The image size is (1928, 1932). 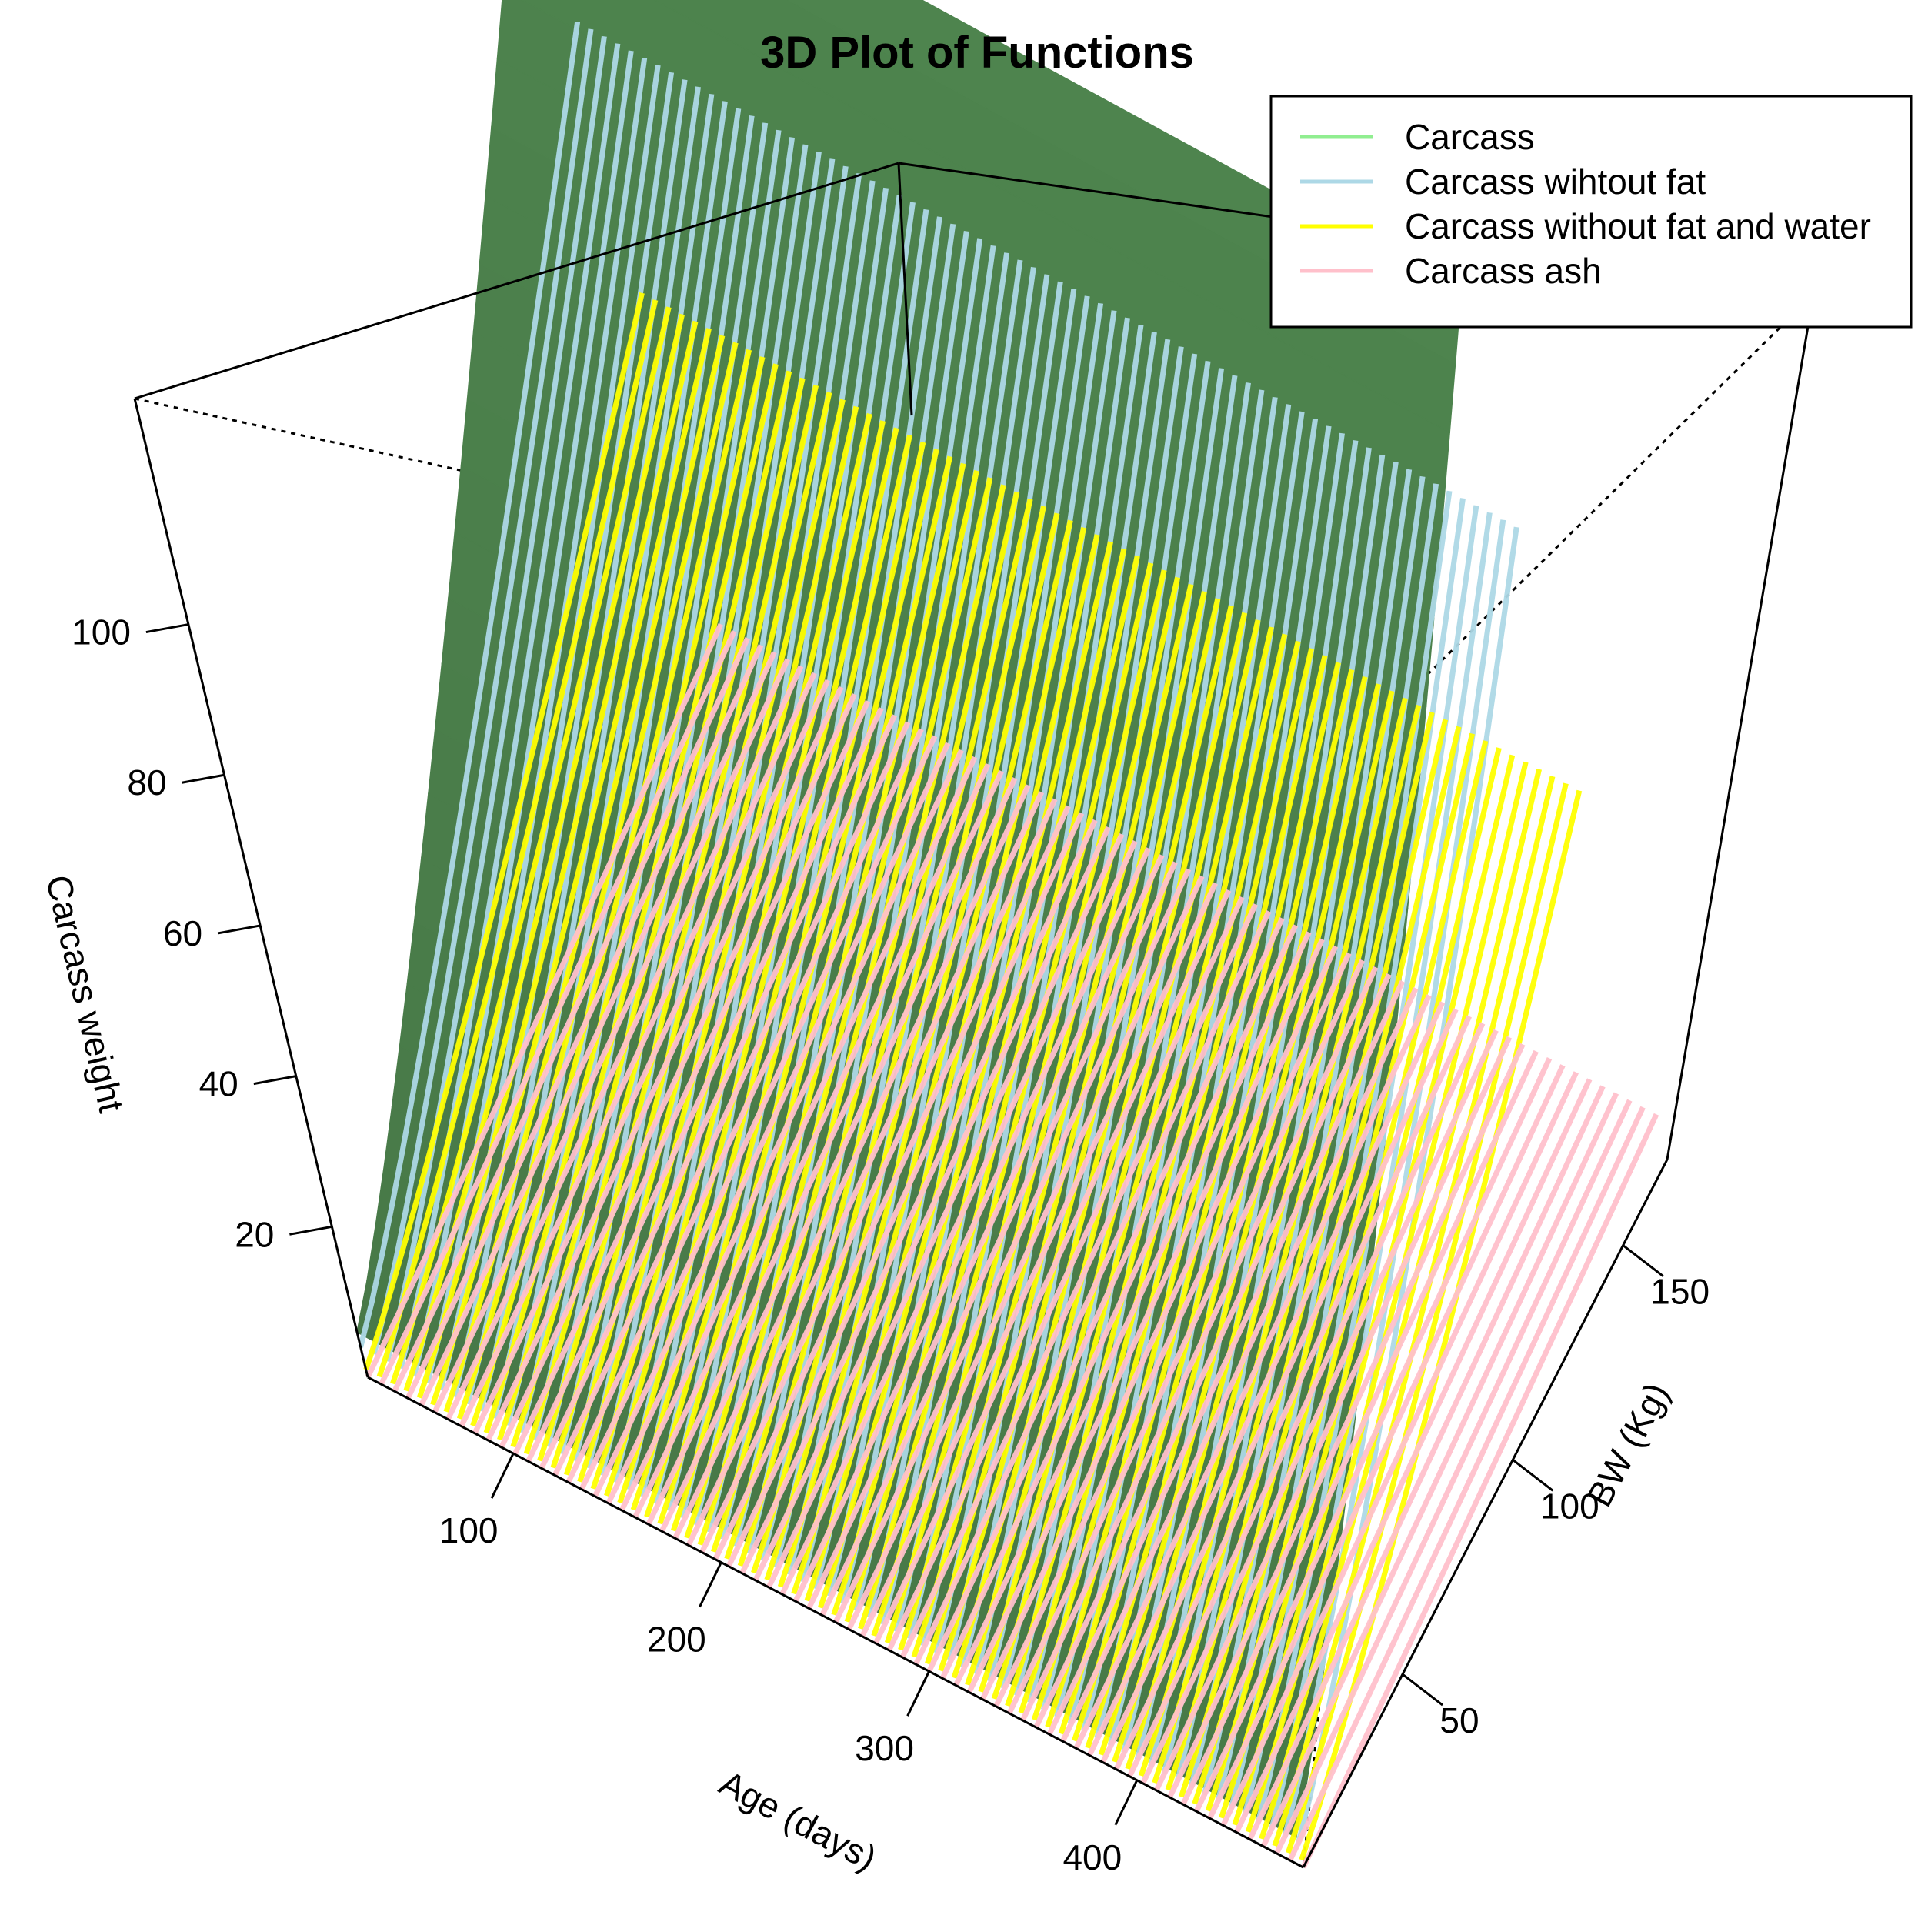 I want to click on box-edge-left-vertical, so click(x=251, y=888).